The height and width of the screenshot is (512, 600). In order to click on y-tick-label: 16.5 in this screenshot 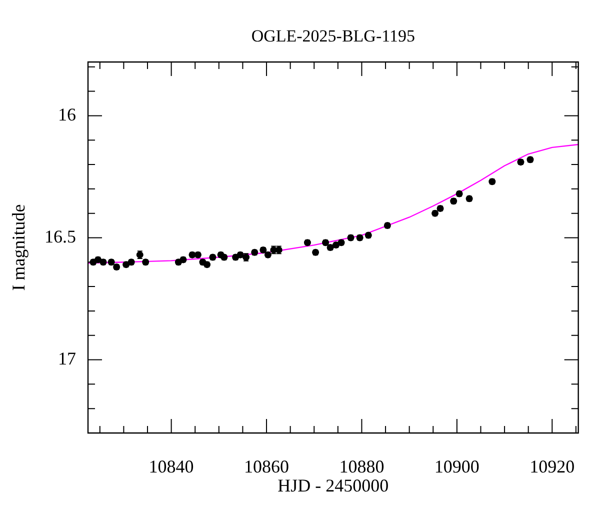, I will do `click(60, 236)`.